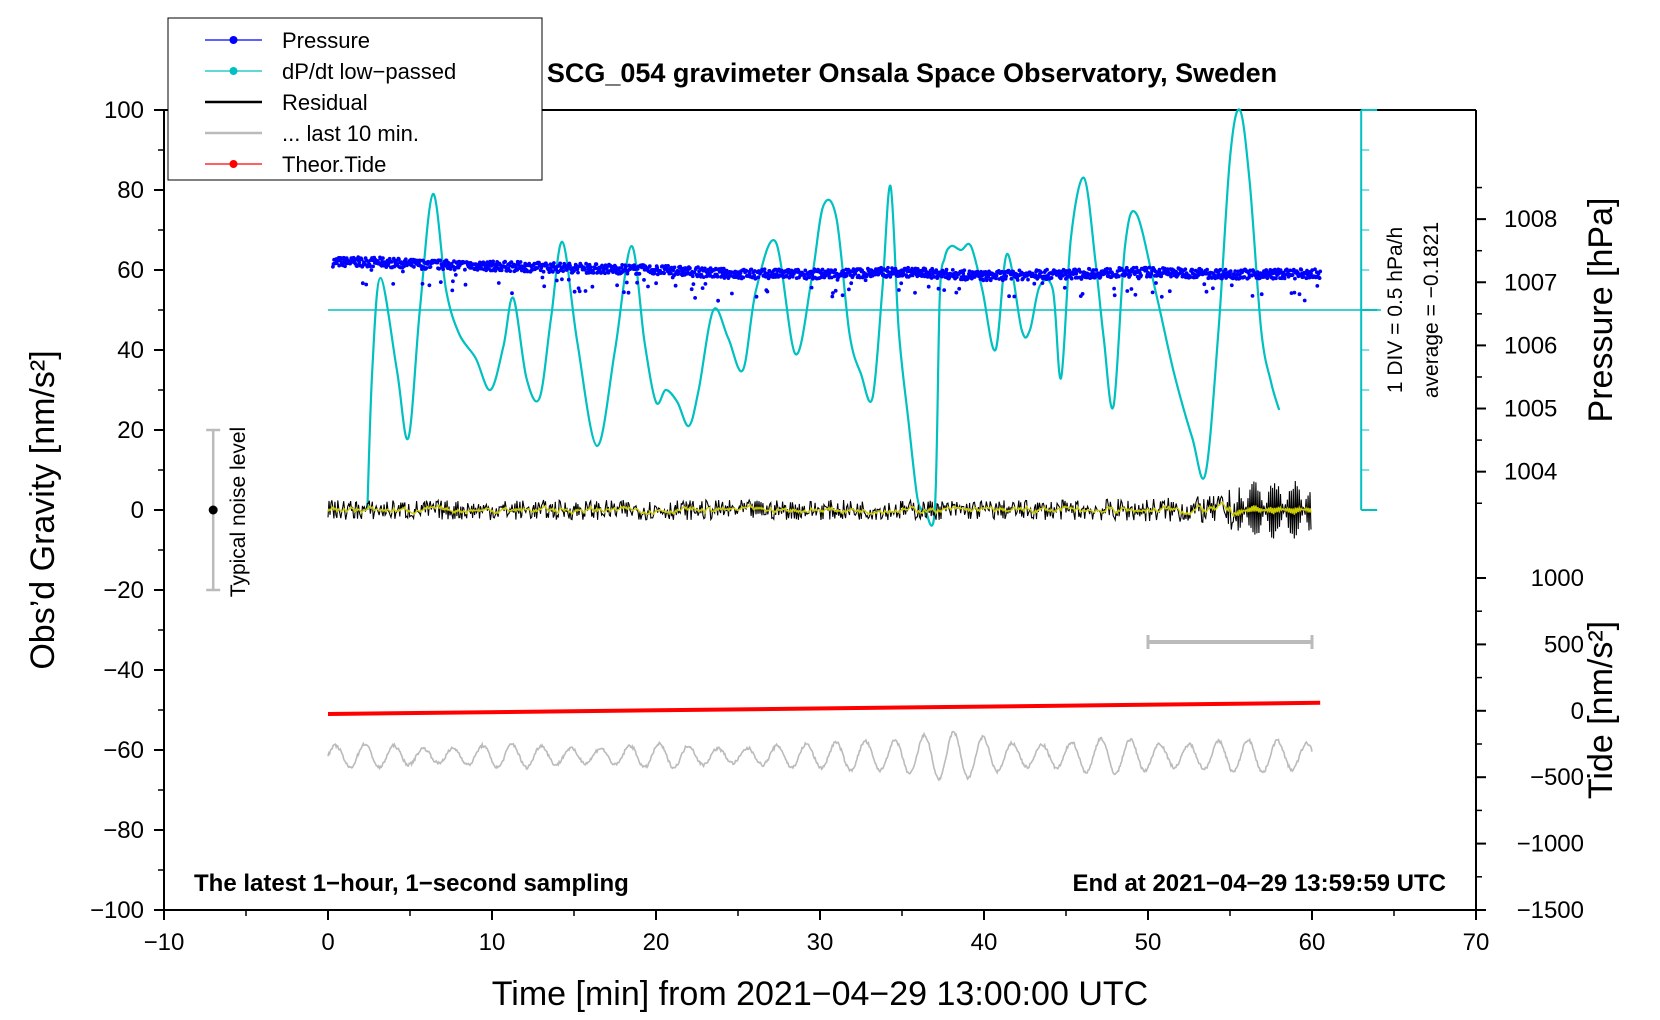 This screenshot has height=1020, width=1660. Describe the element at coordinates (1564, 644) in the screenshot. I see `tide-tick-label: 500` at that location.